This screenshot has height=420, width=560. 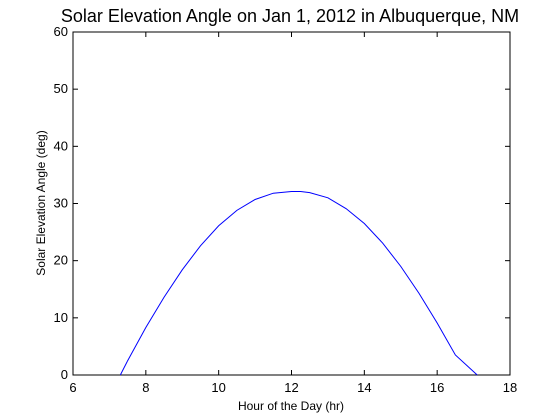 What do you see at coordinates (72, 387) in the screenshot?
I see `x-tick-label: 6` at bounding box center [72, 387].